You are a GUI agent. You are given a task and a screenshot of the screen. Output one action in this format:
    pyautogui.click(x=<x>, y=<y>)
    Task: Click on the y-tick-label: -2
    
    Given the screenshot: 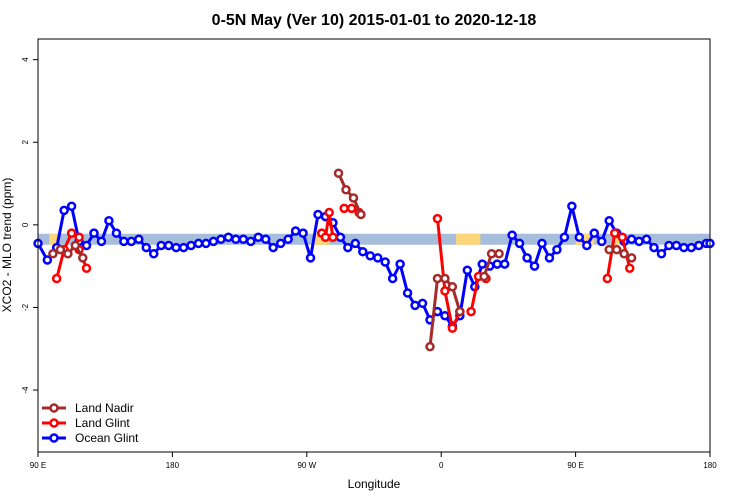 What is the action you would take?
    pyautogui.click(x=25, y=307)
    